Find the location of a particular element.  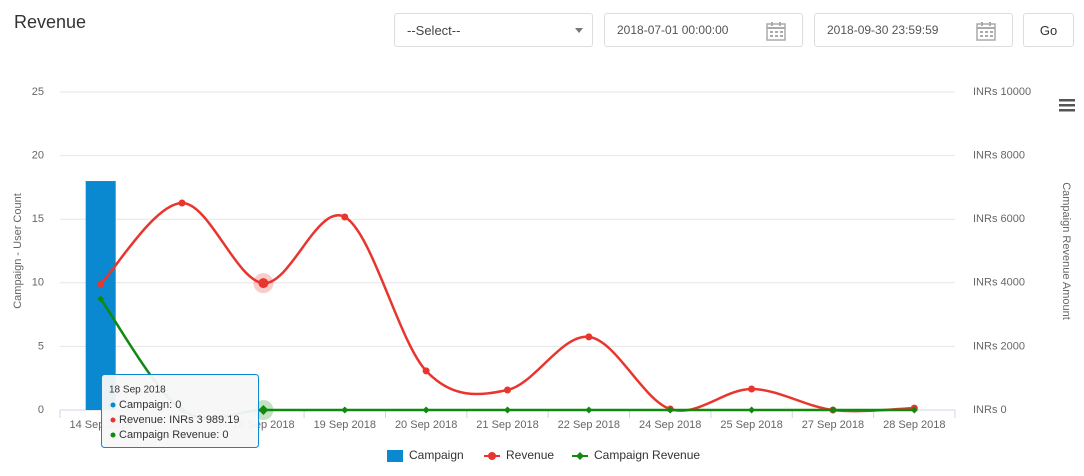

legend-item: Campaign Revenue is located at coordinates (636, 455).